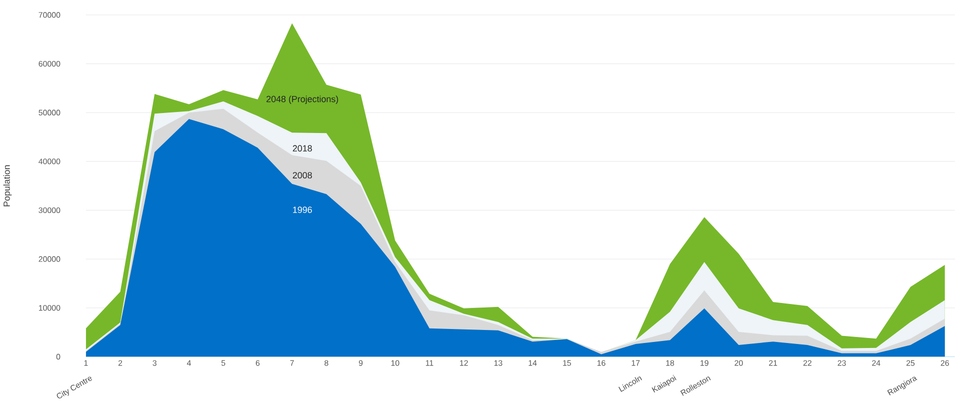  Describe the element at coordinates (7, 186) in the screenshot. I see `y-axis-title: Population` at that location.